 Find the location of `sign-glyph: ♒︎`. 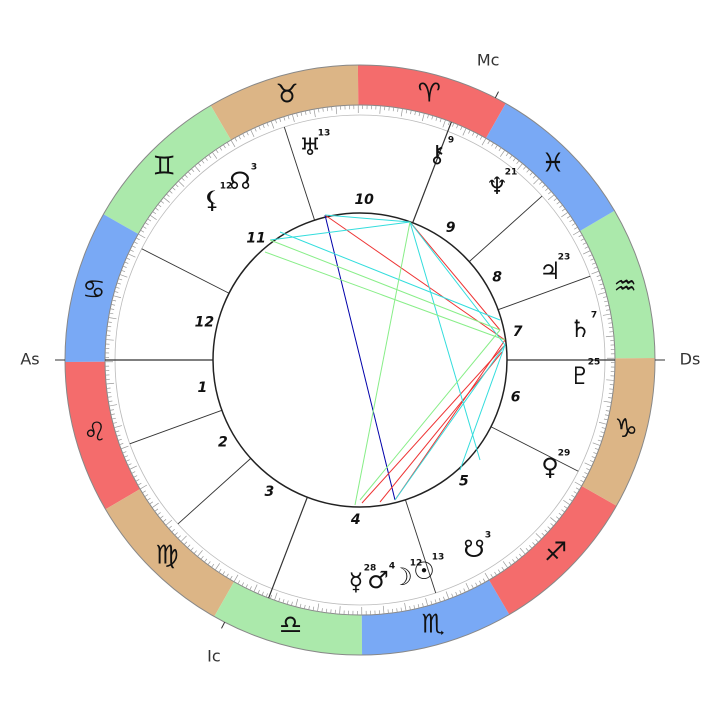

sign-glyph: ♒︎ is located at coordinates (624, 286).